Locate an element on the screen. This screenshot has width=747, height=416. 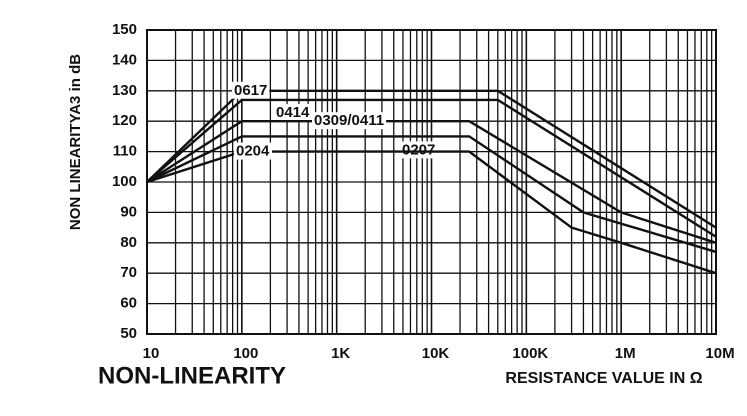
line-label: 0617 is located at coordinates (250, 90).